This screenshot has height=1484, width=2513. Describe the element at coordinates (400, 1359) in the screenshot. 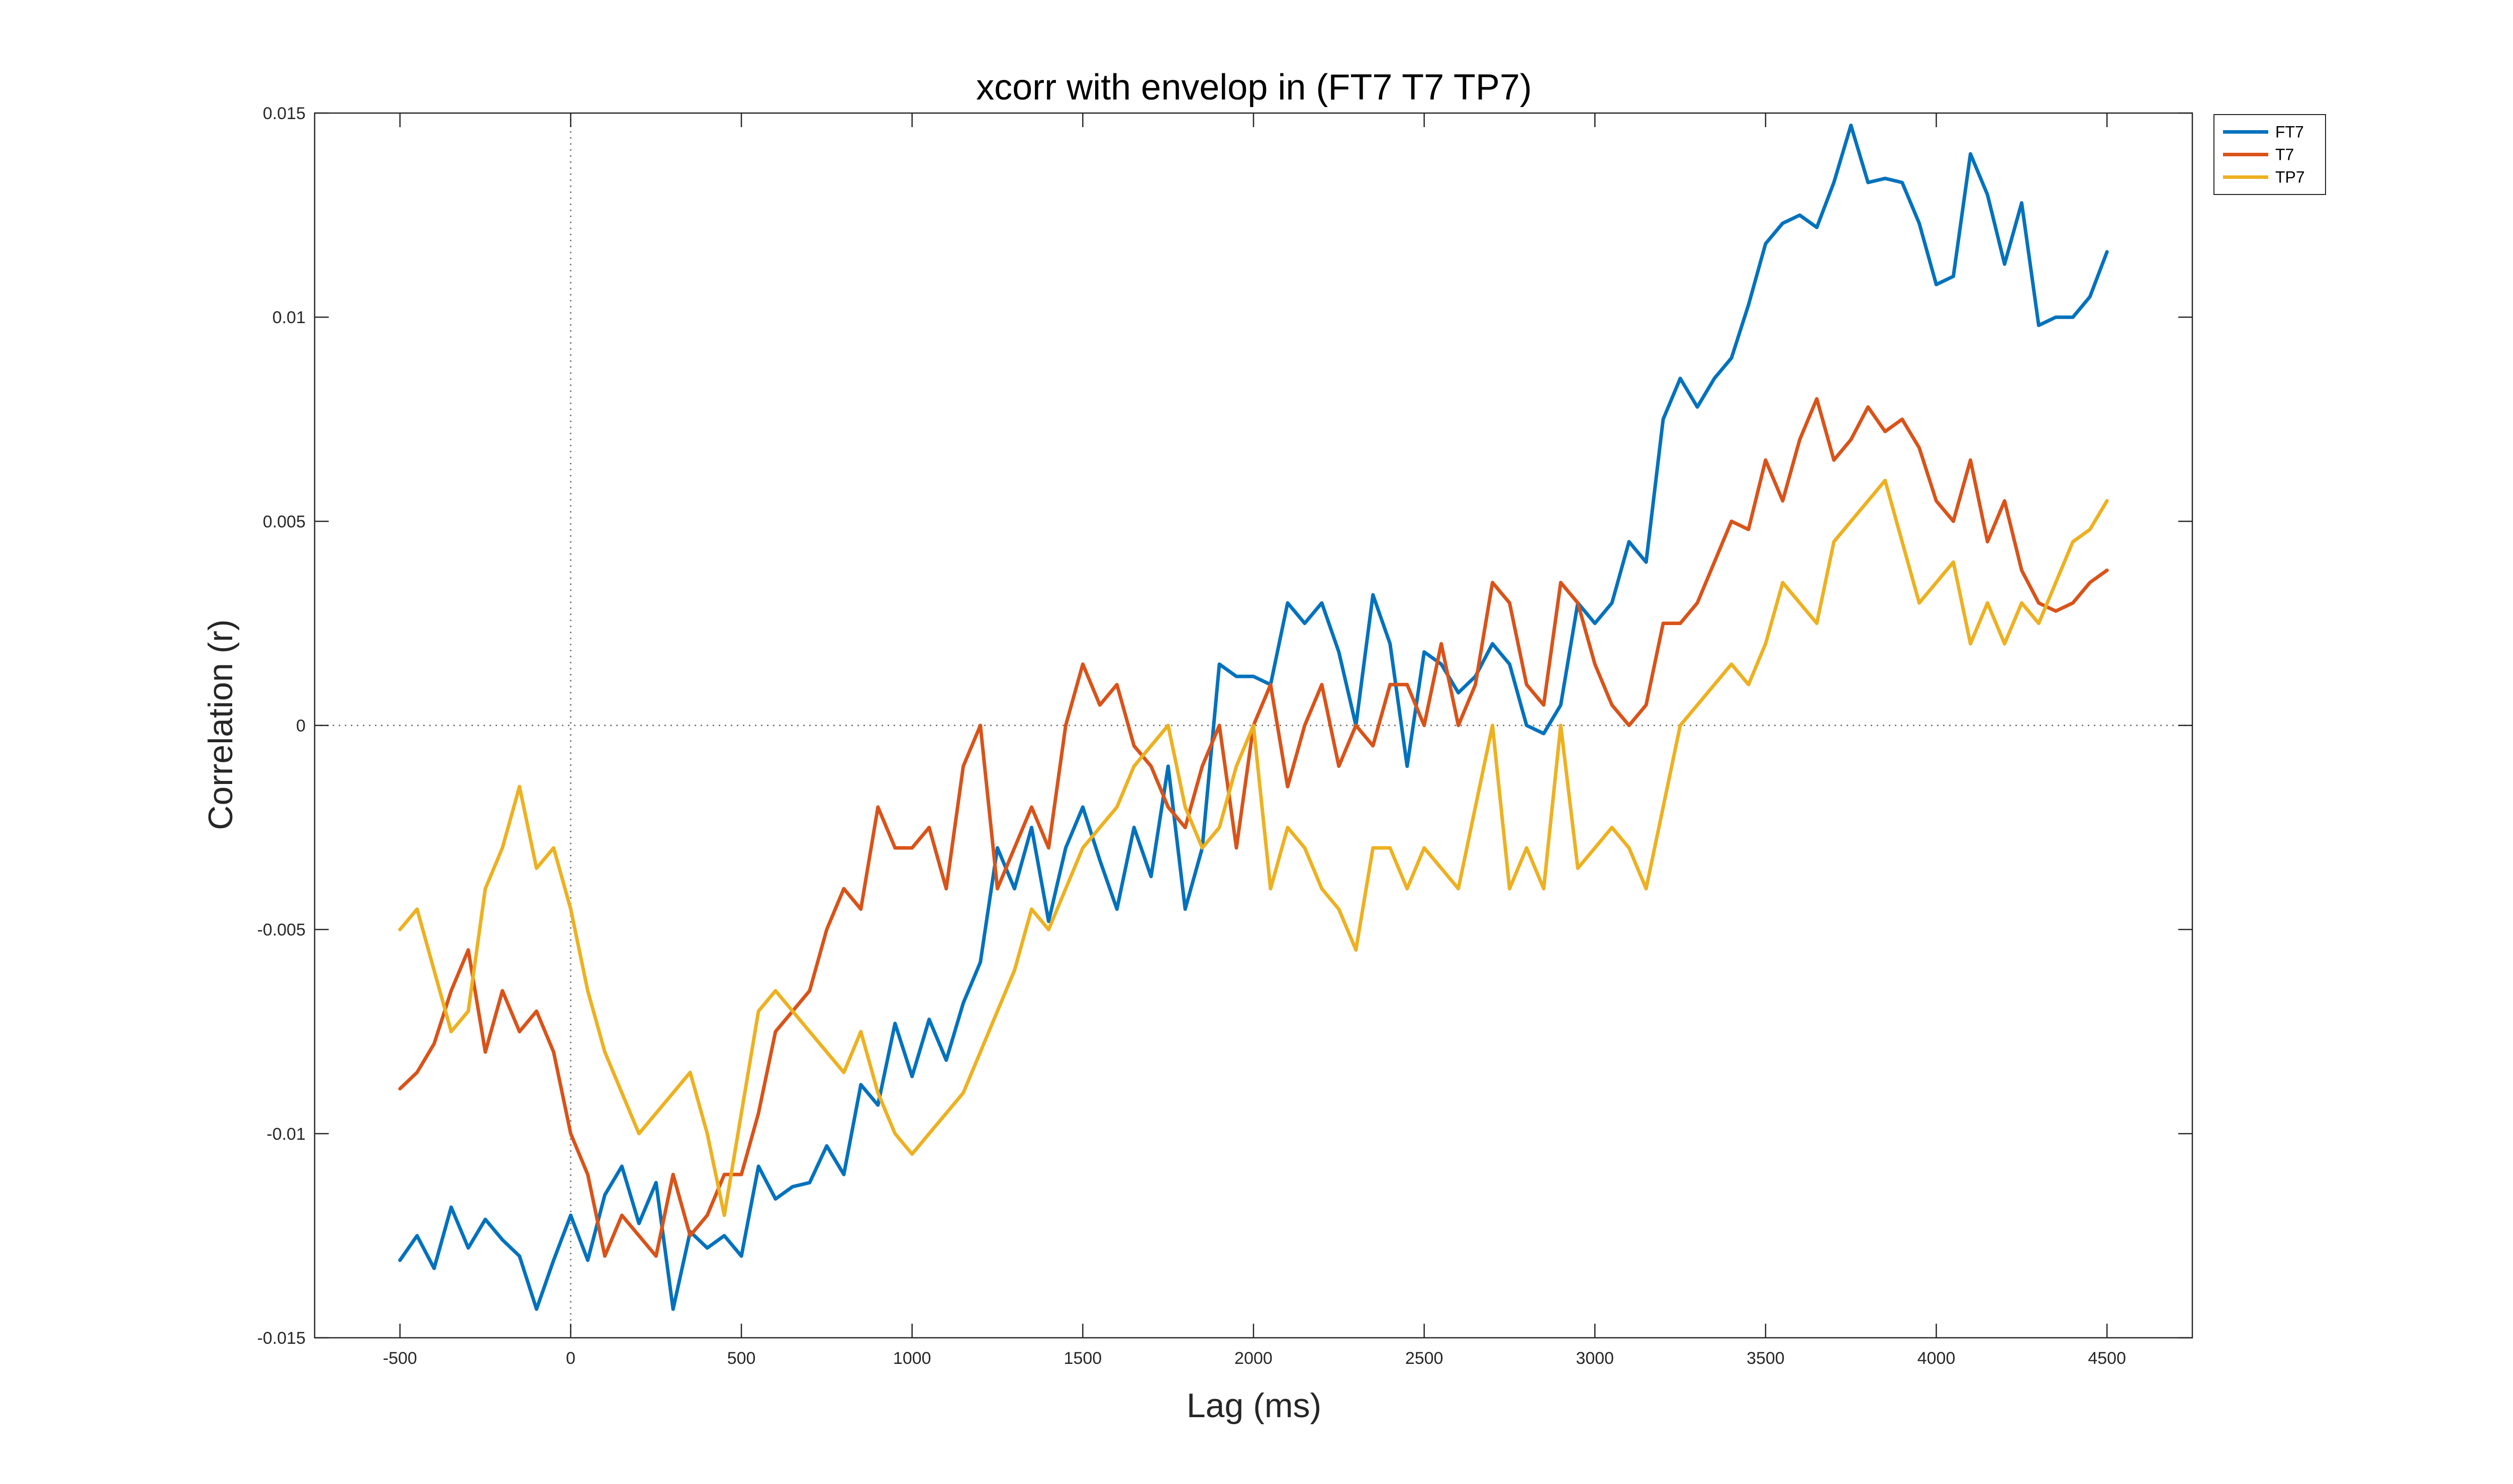

I see `x-tick-label: -500` at that location.